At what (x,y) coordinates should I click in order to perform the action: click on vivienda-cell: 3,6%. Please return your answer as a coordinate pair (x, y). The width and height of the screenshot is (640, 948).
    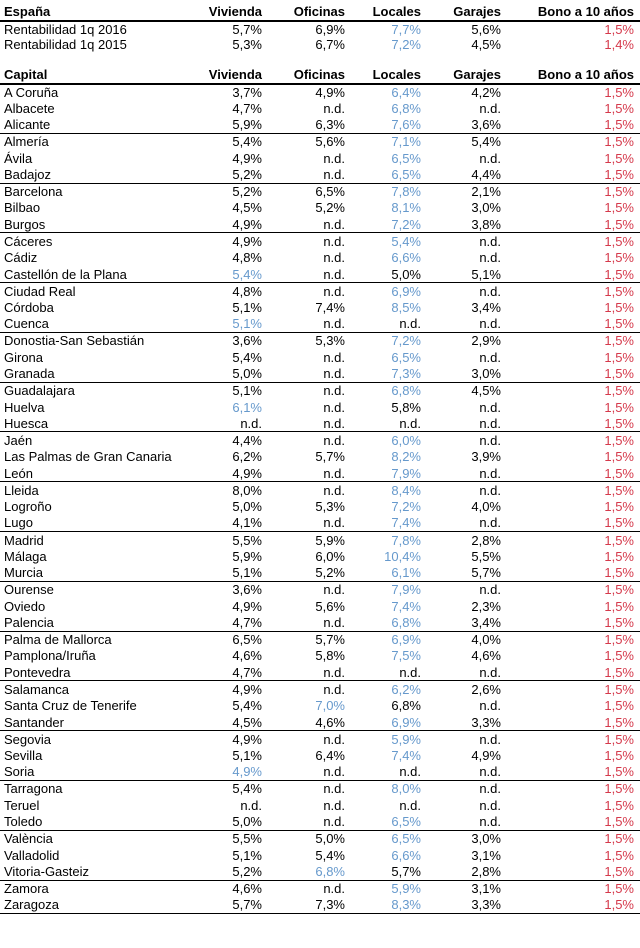
    Looking at the image, I should click on (247, 341).